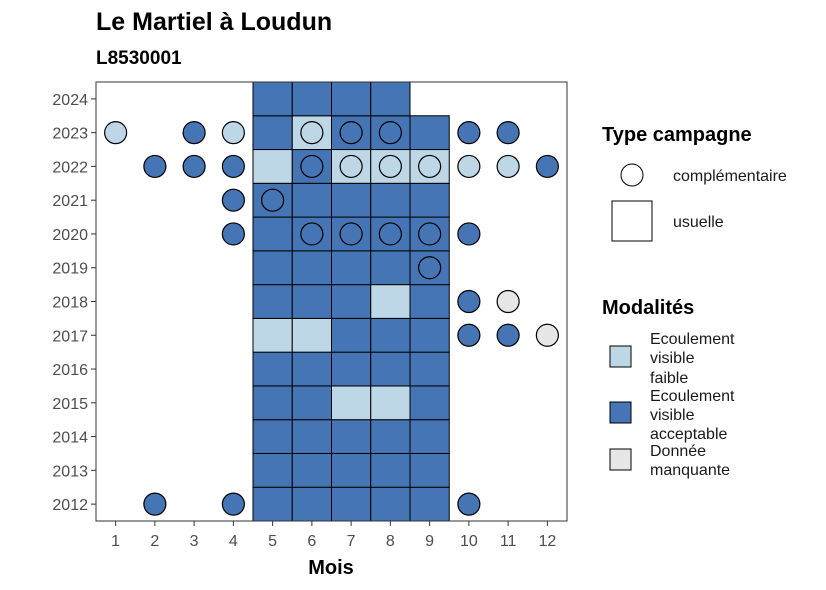  I want to click on x-tick-label: 12, so click(547, 541).